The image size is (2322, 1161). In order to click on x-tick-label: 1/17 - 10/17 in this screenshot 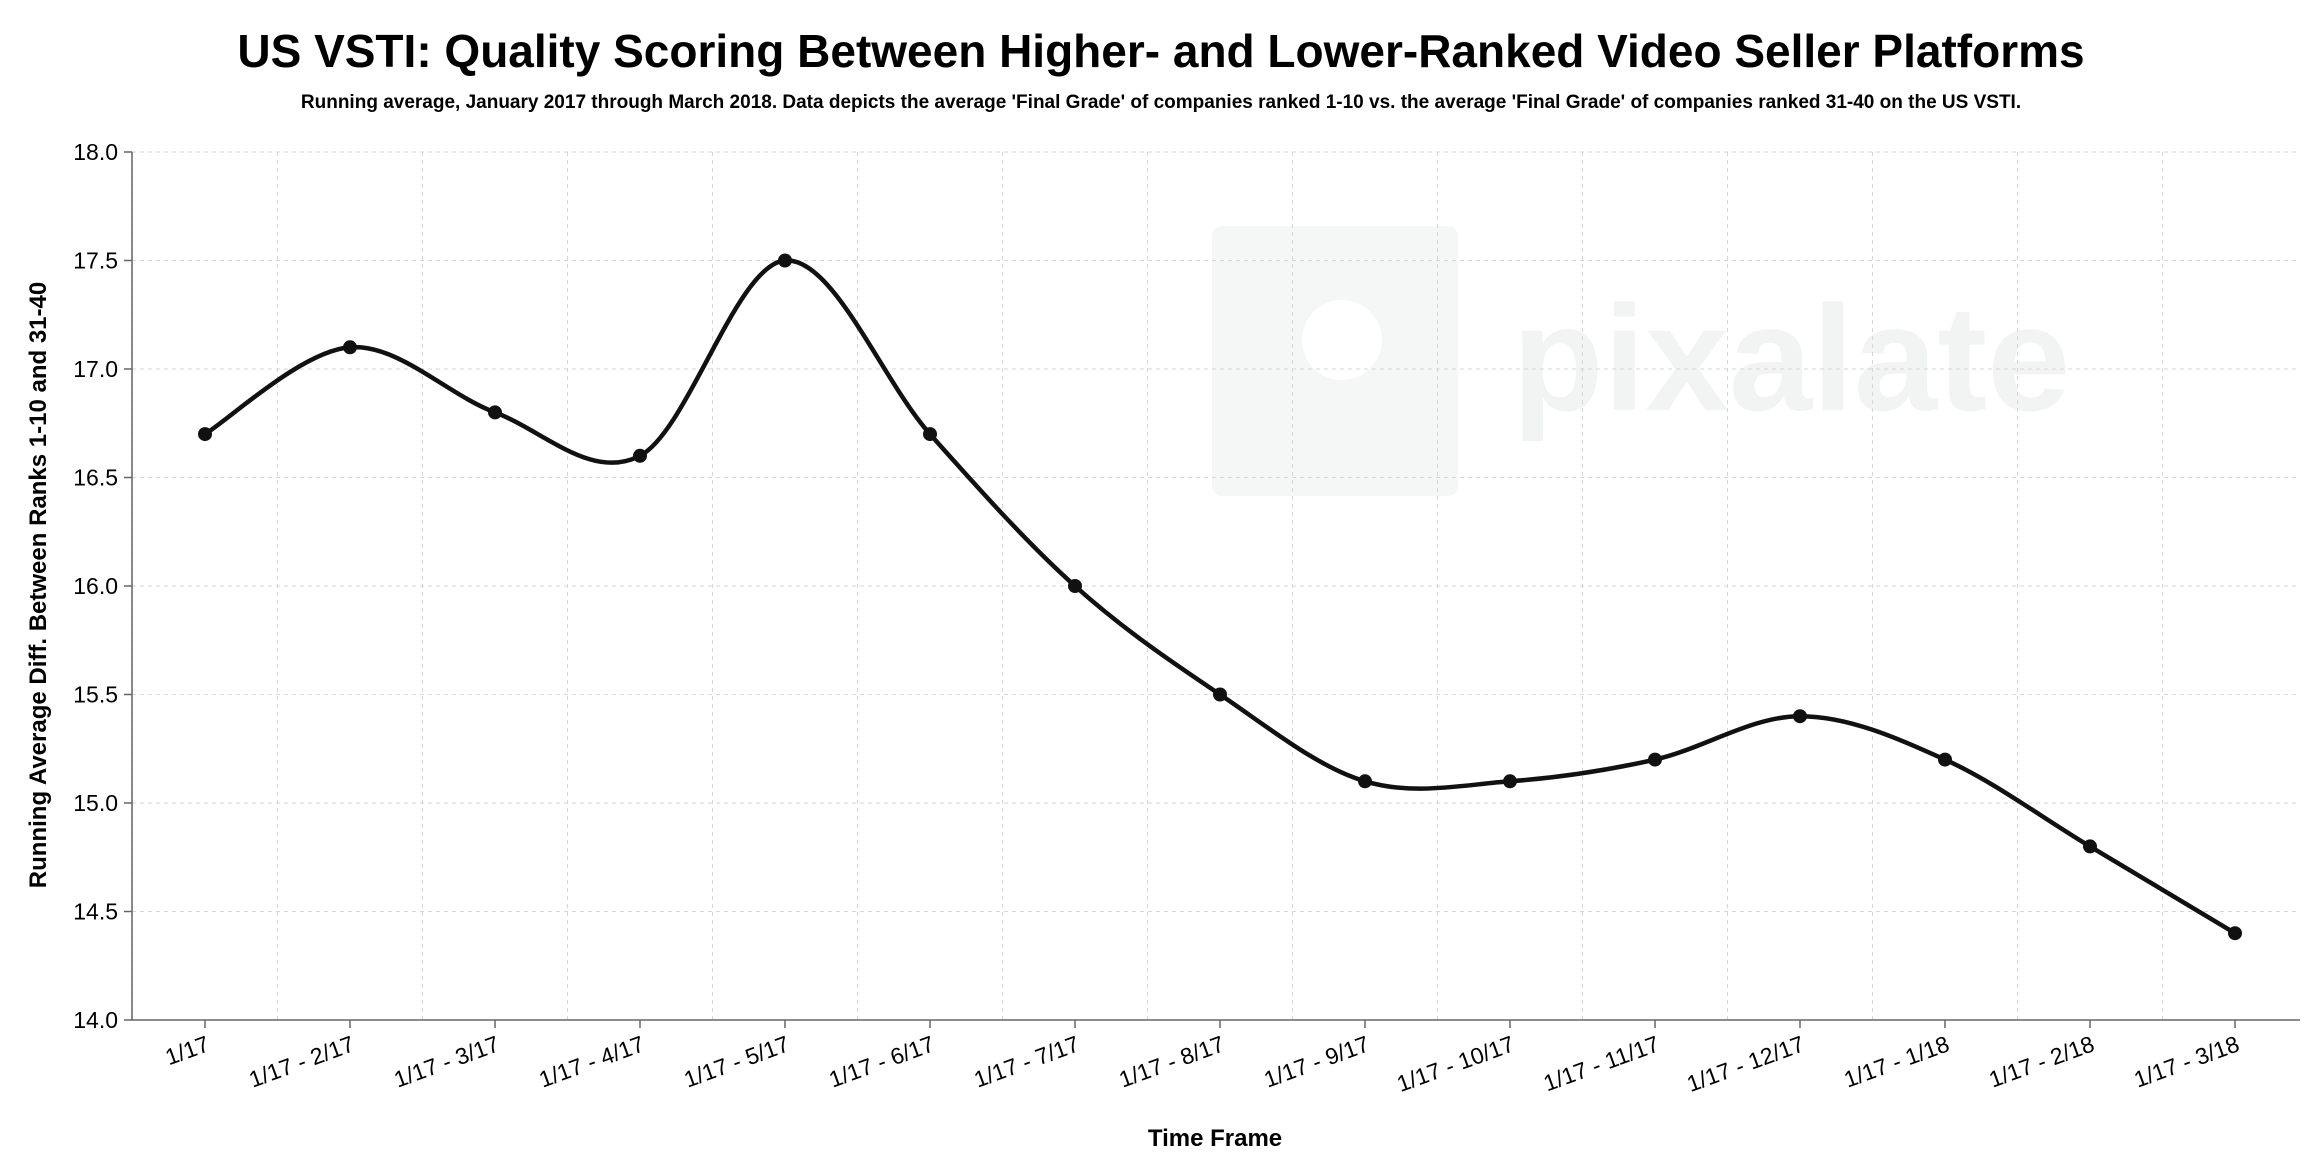, I will do `click(1455, 1063)`.